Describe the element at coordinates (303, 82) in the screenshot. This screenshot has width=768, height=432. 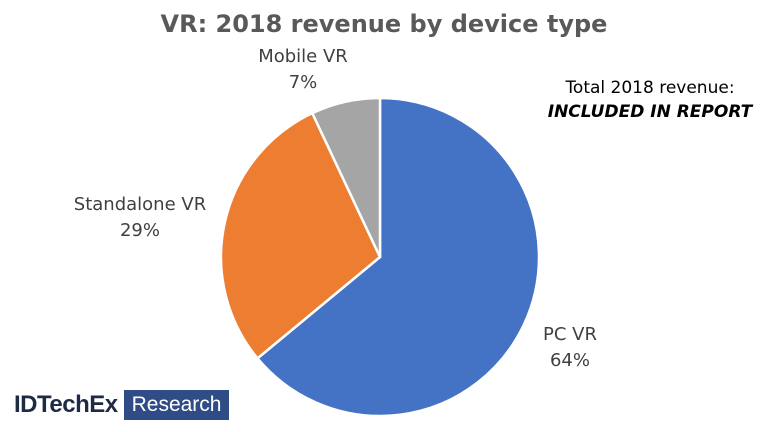
I see `slice-value-mobile-vr: 7%` at that location.